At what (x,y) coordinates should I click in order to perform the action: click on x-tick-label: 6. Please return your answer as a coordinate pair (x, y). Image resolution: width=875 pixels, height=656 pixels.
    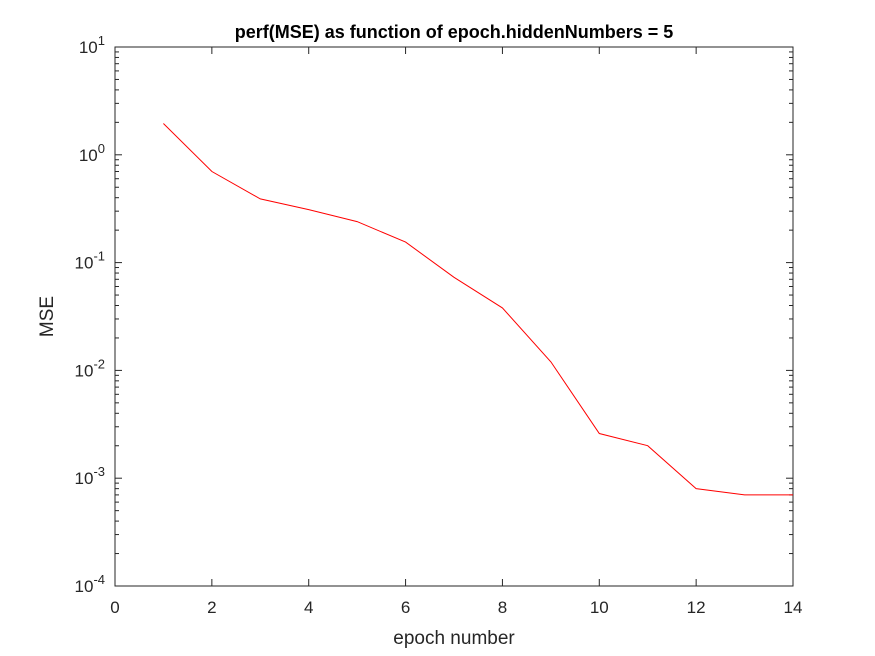
    Looking at the image, I should click on (405, 607).